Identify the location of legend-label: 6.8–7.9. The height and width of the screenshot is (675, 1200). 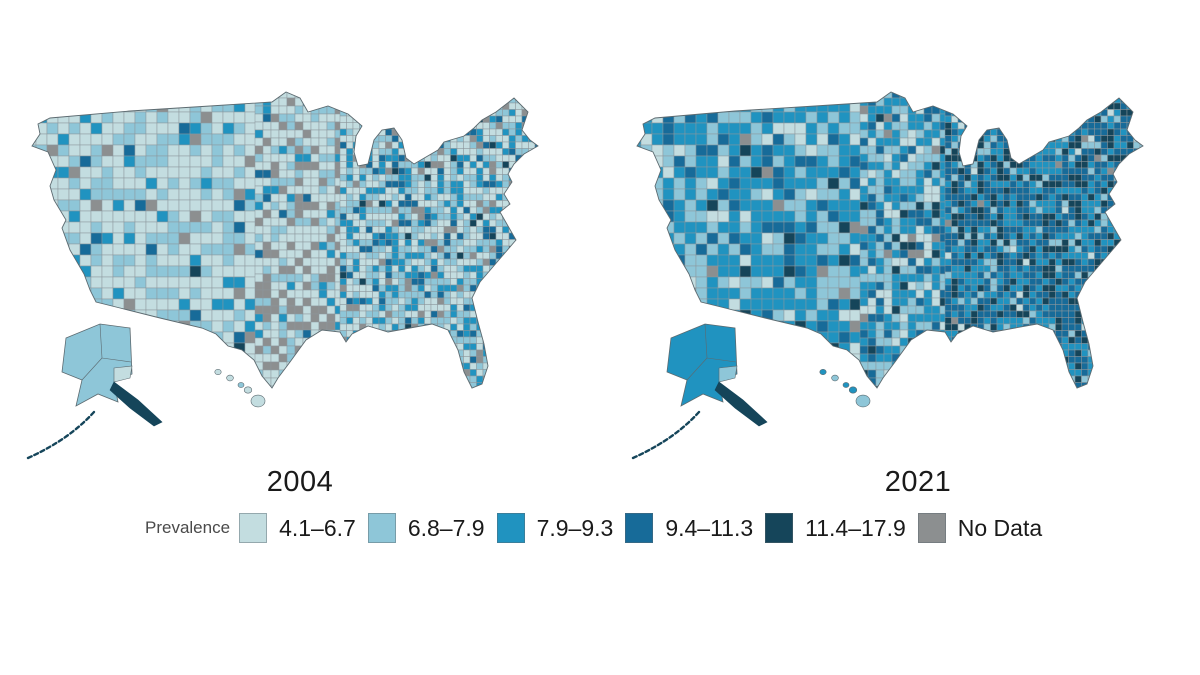
(446, 527).